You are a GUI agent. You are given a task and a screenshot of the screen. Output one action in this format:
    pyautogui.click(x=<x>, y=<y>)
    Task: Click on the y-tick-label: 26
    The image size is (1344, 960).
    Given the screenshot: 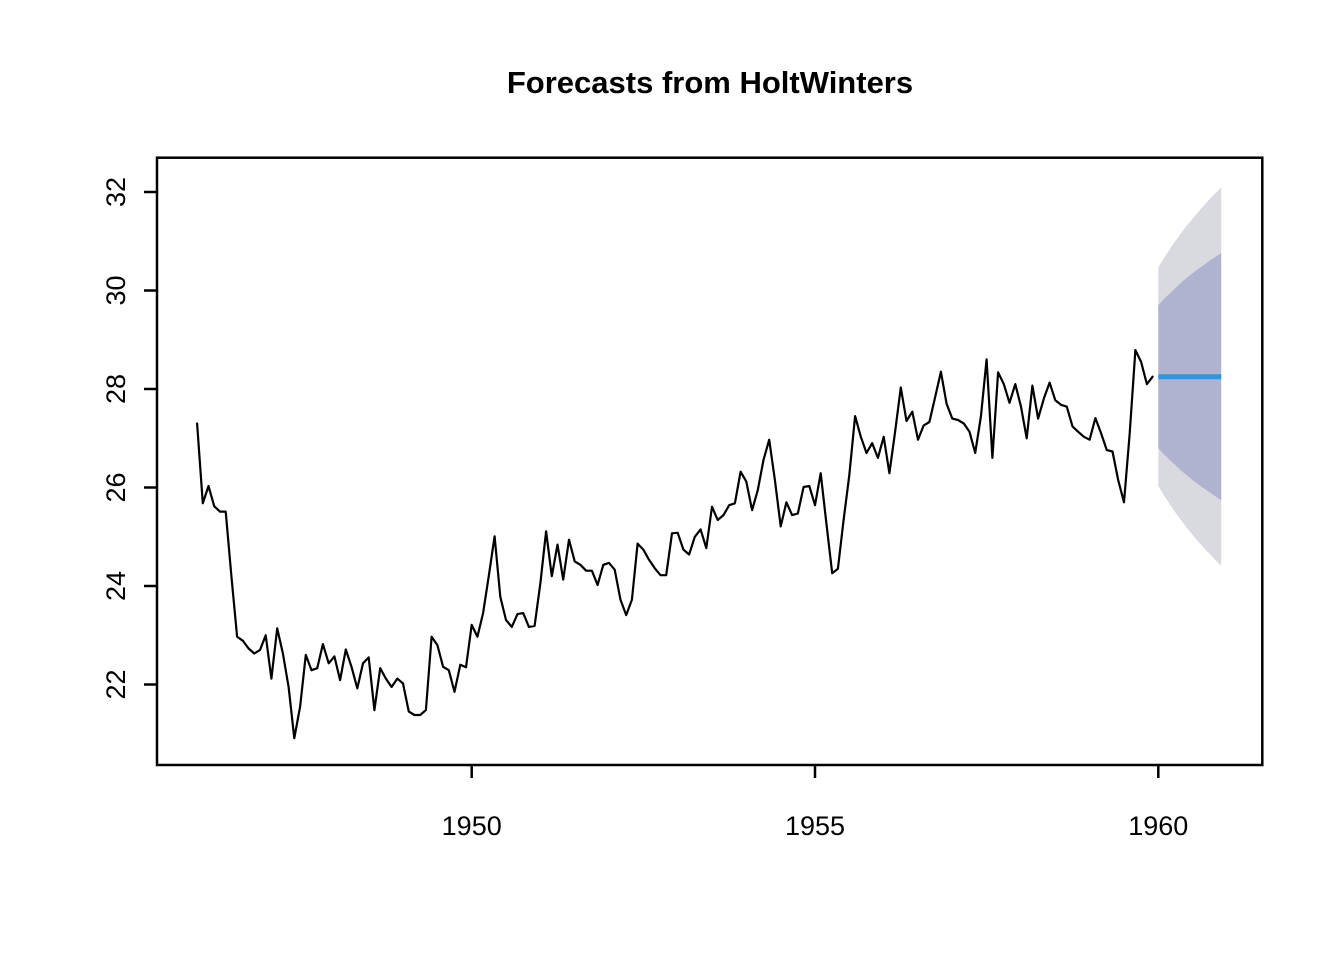 What is the action you would take?
    pyautogui.click(x=116, y=487)
    